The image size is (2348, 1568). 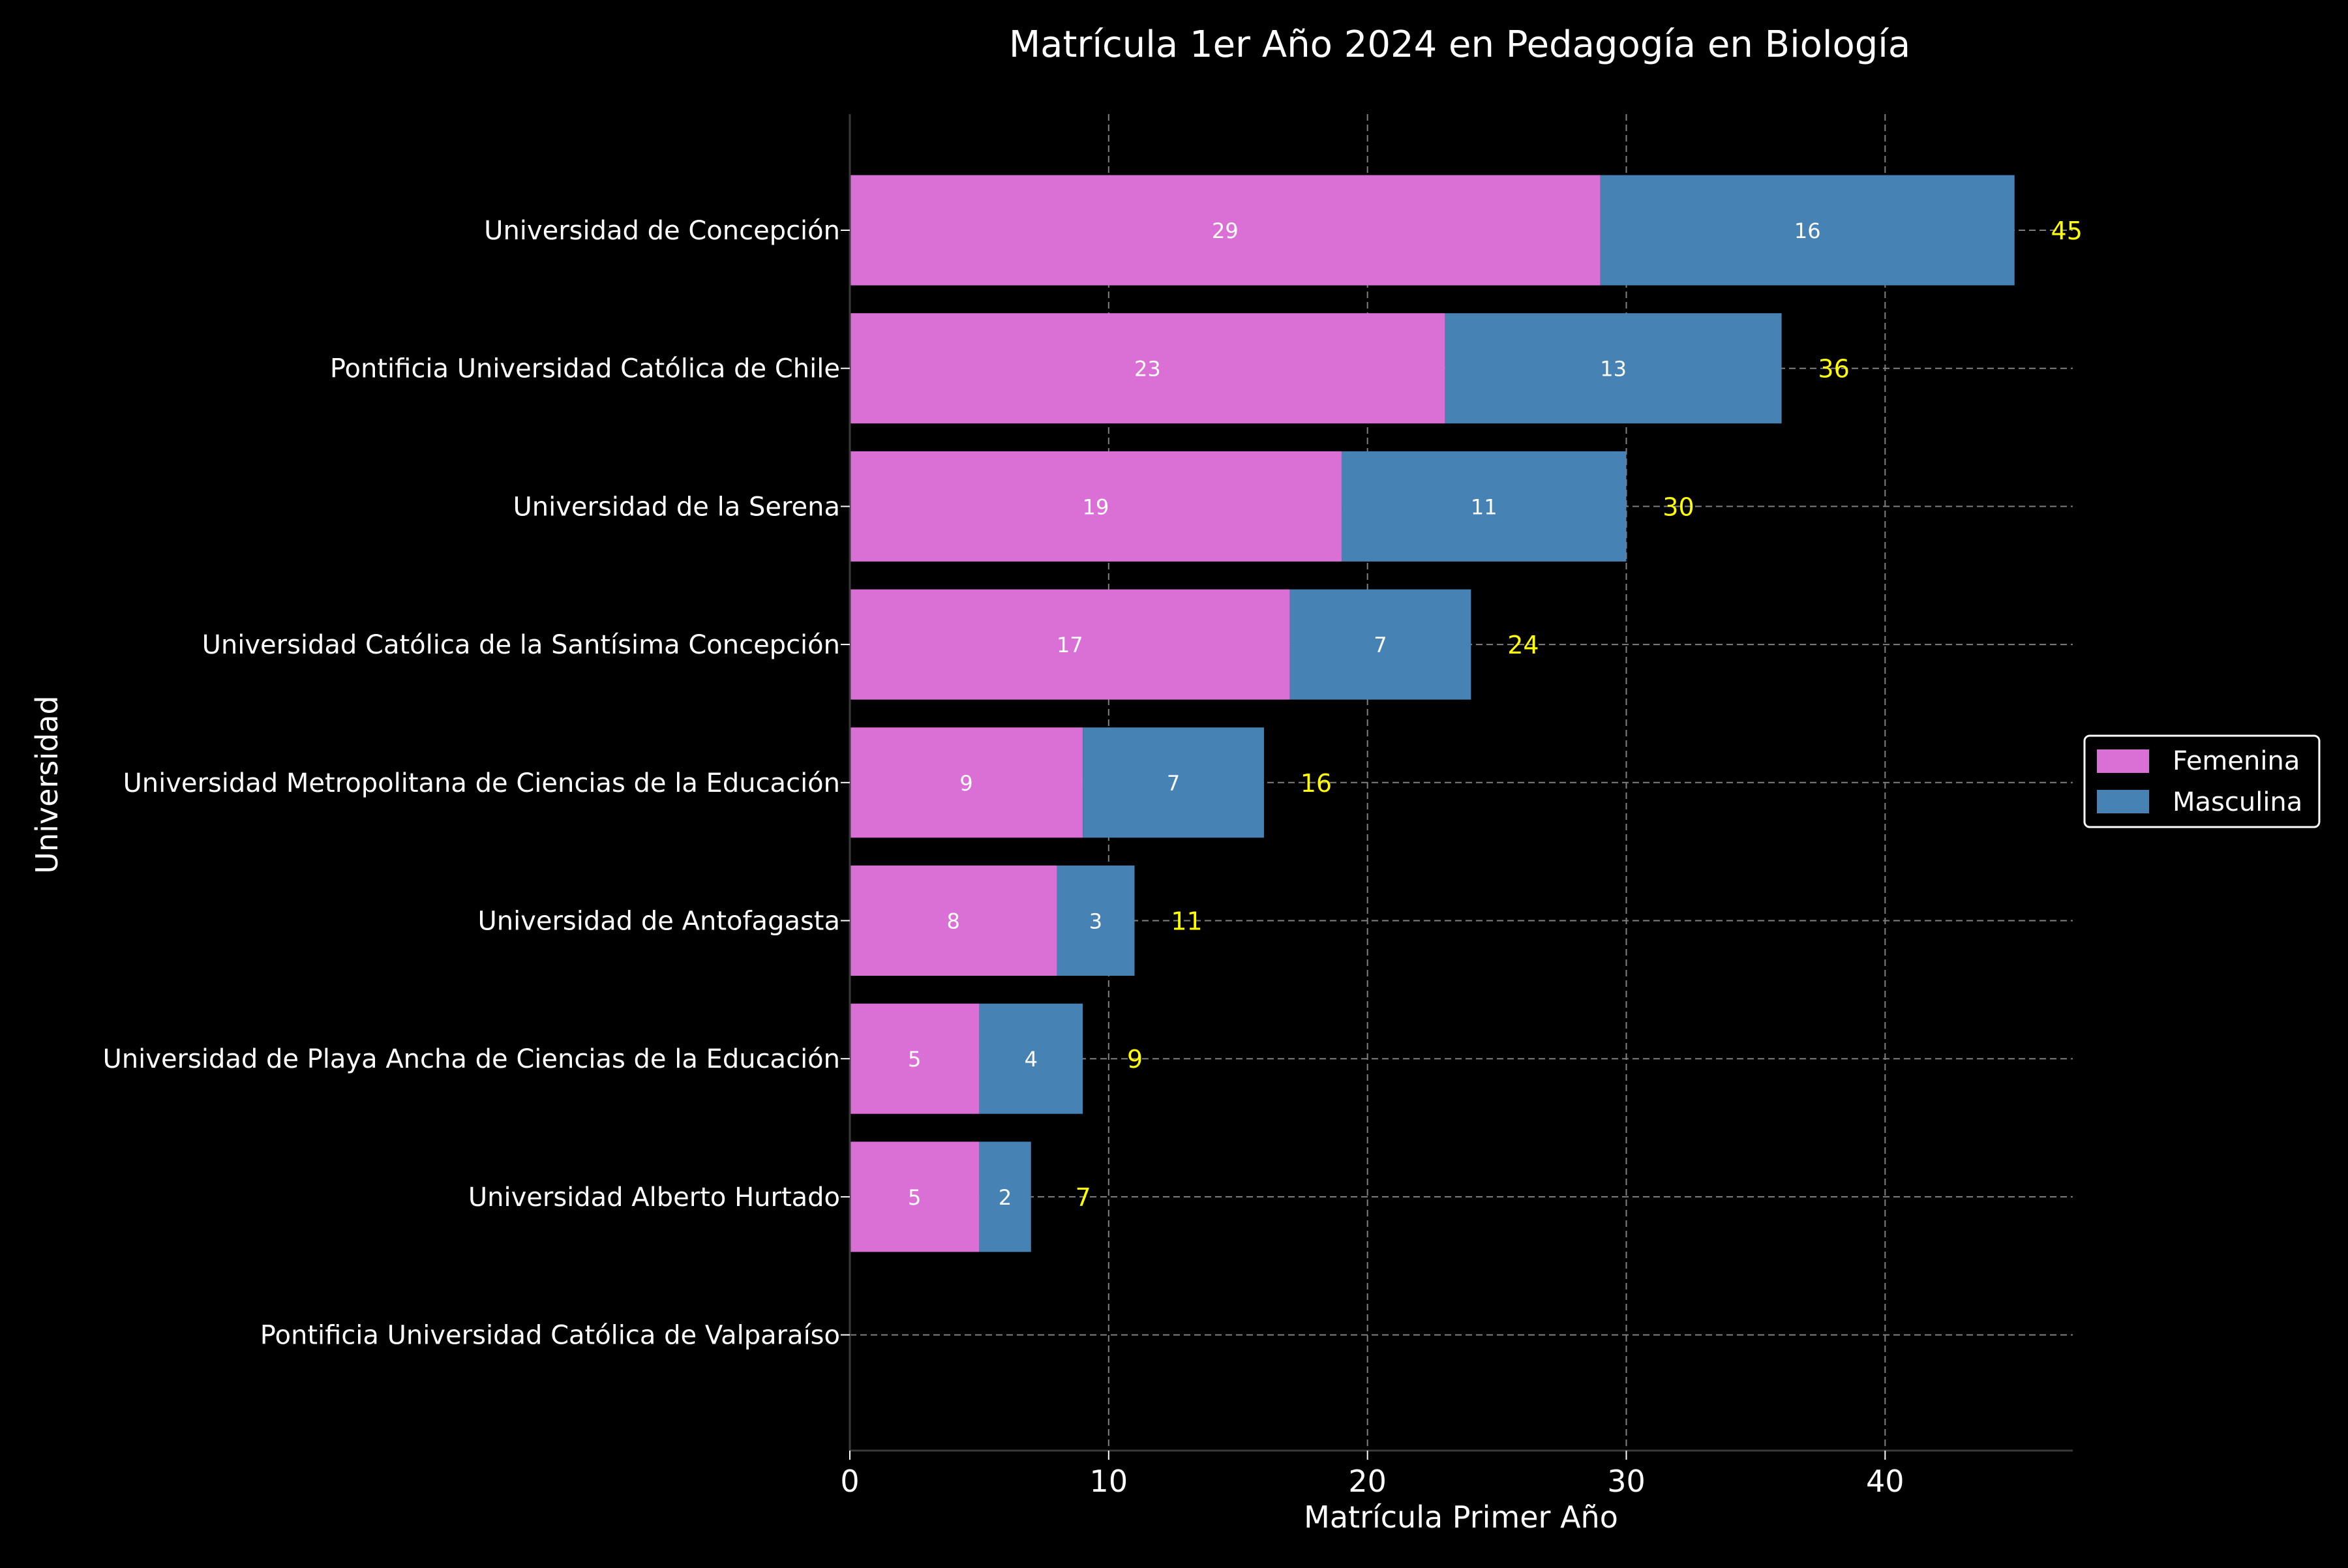 I want to click on bar-value-label: 4, so click(x=1032, y=1059).